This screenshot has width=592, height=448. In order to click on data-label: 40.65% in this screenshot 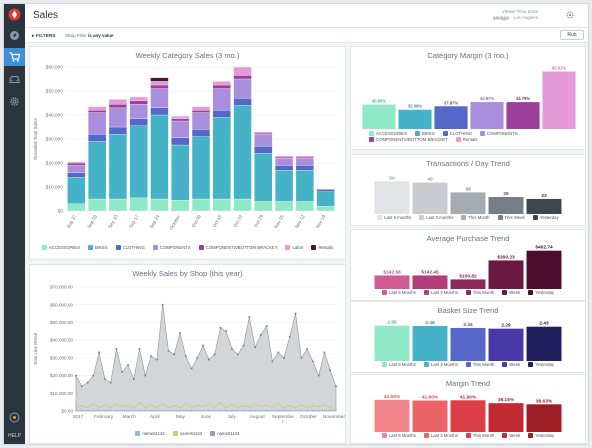, I will do `click(379, 101)`.